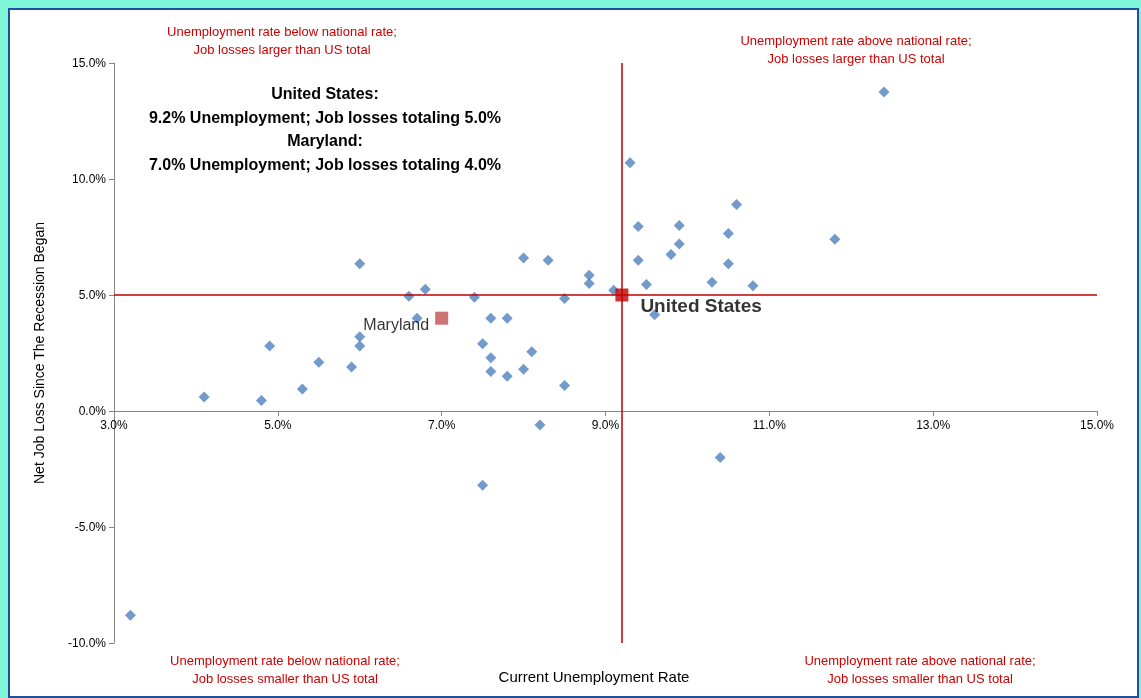 This screenshot has height=698, width=1141. I want to click on series-label: United States, so click(701, 305).